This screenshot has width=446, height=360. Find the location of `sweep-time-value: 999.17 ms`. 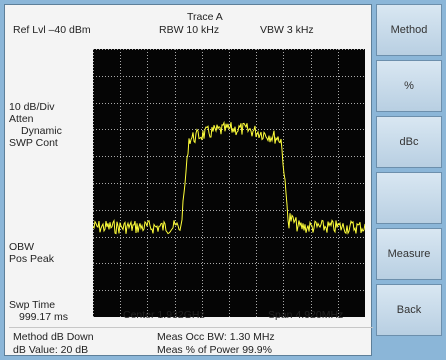

sweep-time-value: 999.17 ms is located at coordinates (44, 317).